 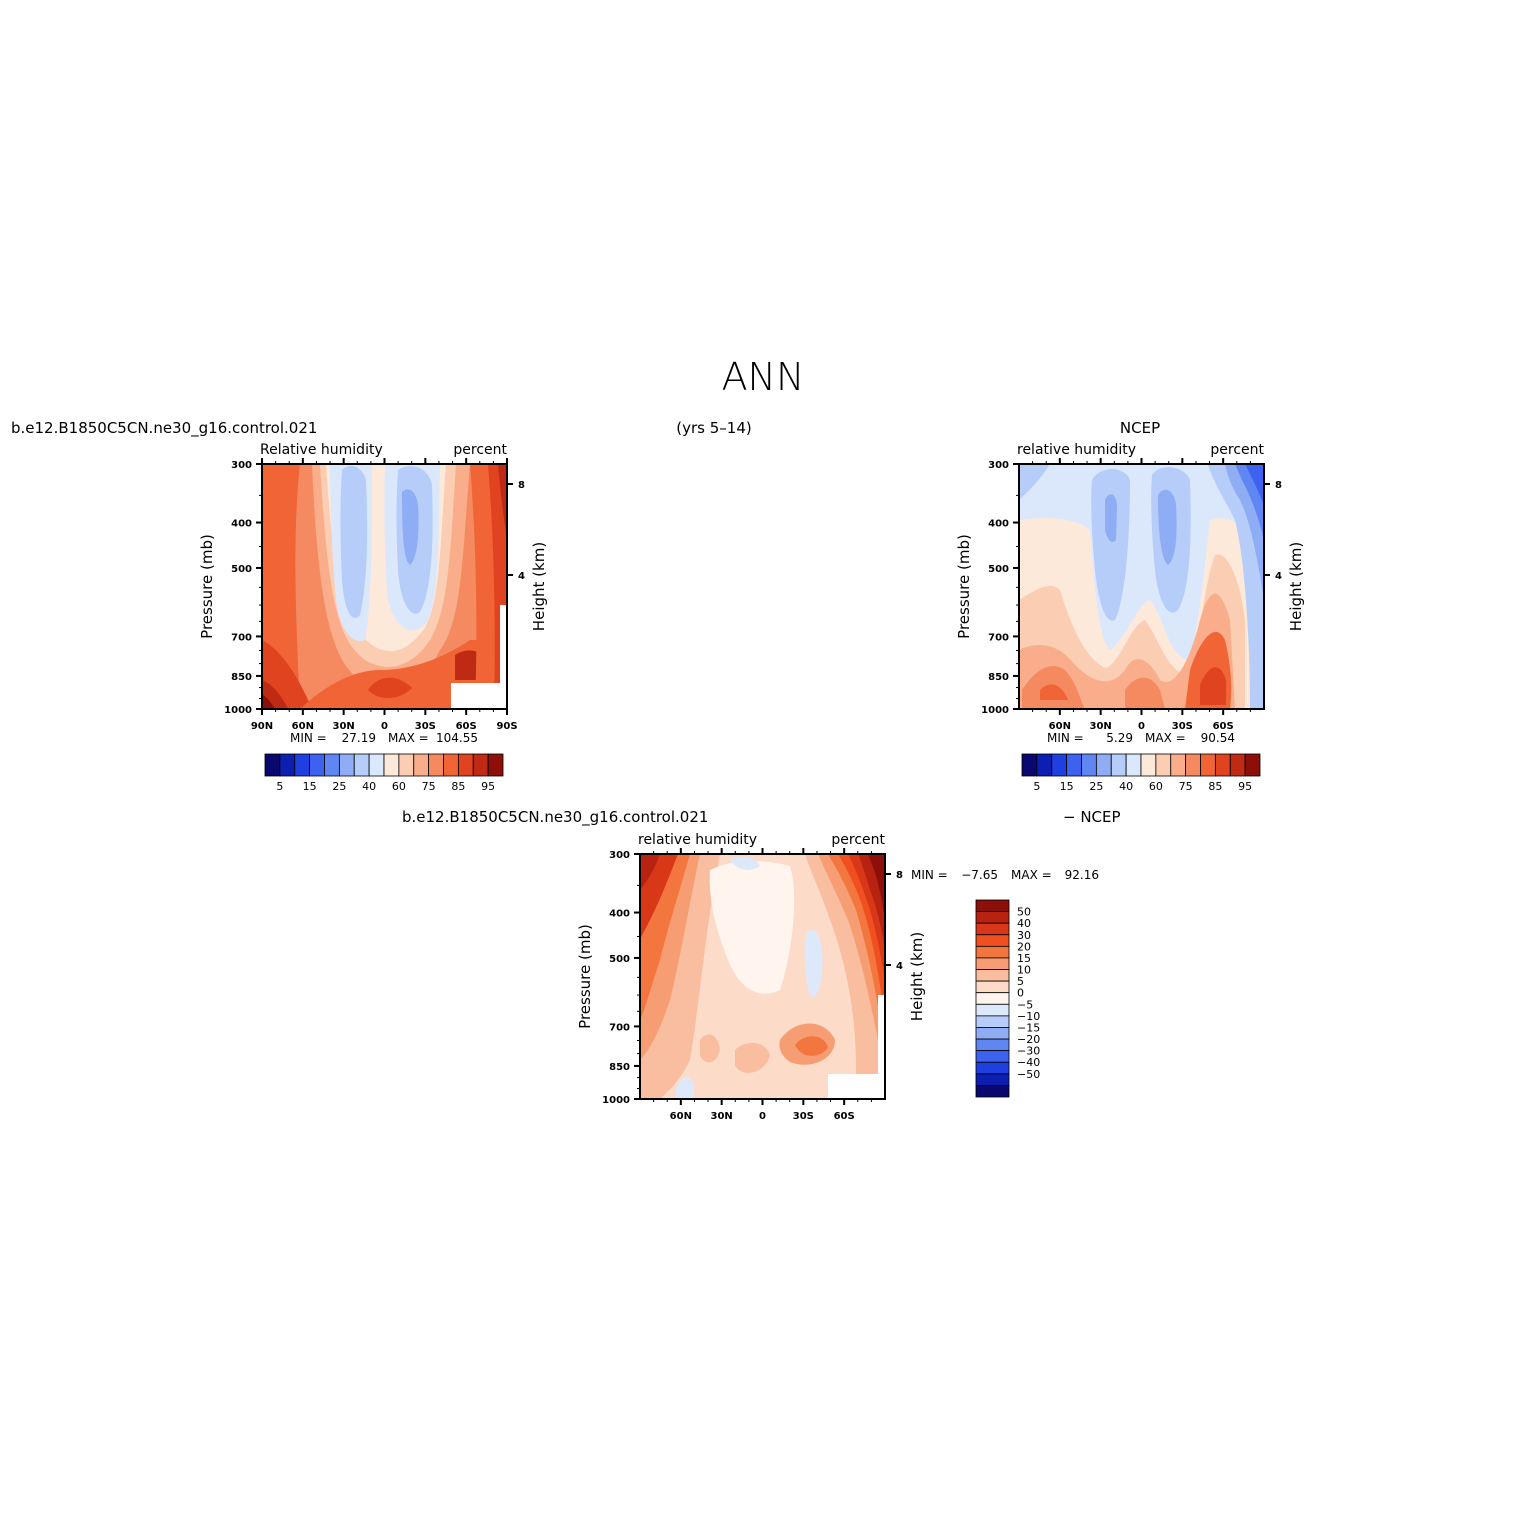 What do you see at coordinates (1024, 970) in the screenshot?
I see `colorbar-label: 10` at bounding box center [1024, 970].